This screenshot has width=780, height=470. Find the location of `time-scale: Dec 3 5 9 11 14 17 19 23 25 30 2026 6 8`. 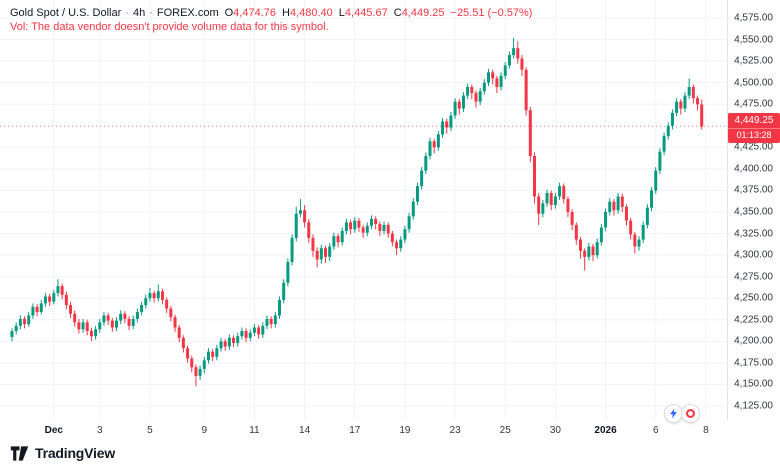

time-scale: Dec 3 5 9 11 14 17 19 23 25 30 2026 6 8 is located at coordinates (390, 432).